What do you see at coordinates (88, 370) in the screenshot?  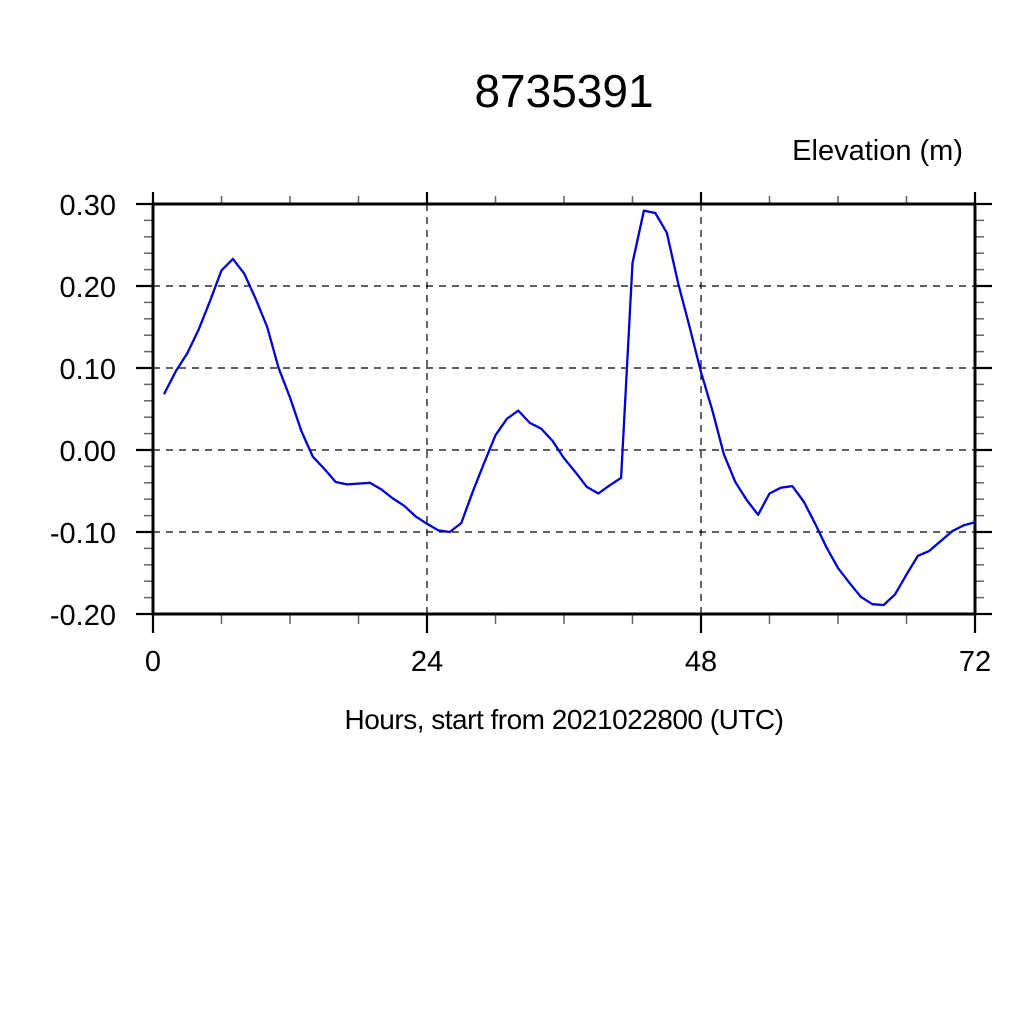 I see `y-tick-label: 0.10` at bounding box center [88, 370].